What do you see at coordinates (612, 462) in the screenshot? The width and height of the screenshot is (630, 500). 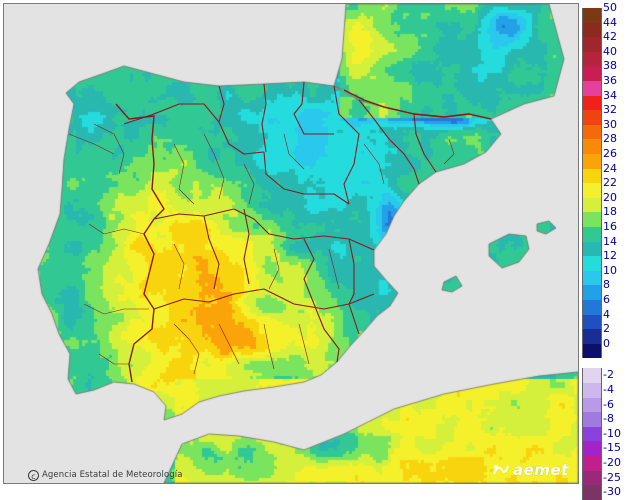 I see `legend-label: -20` at bounding box center [612, 462].